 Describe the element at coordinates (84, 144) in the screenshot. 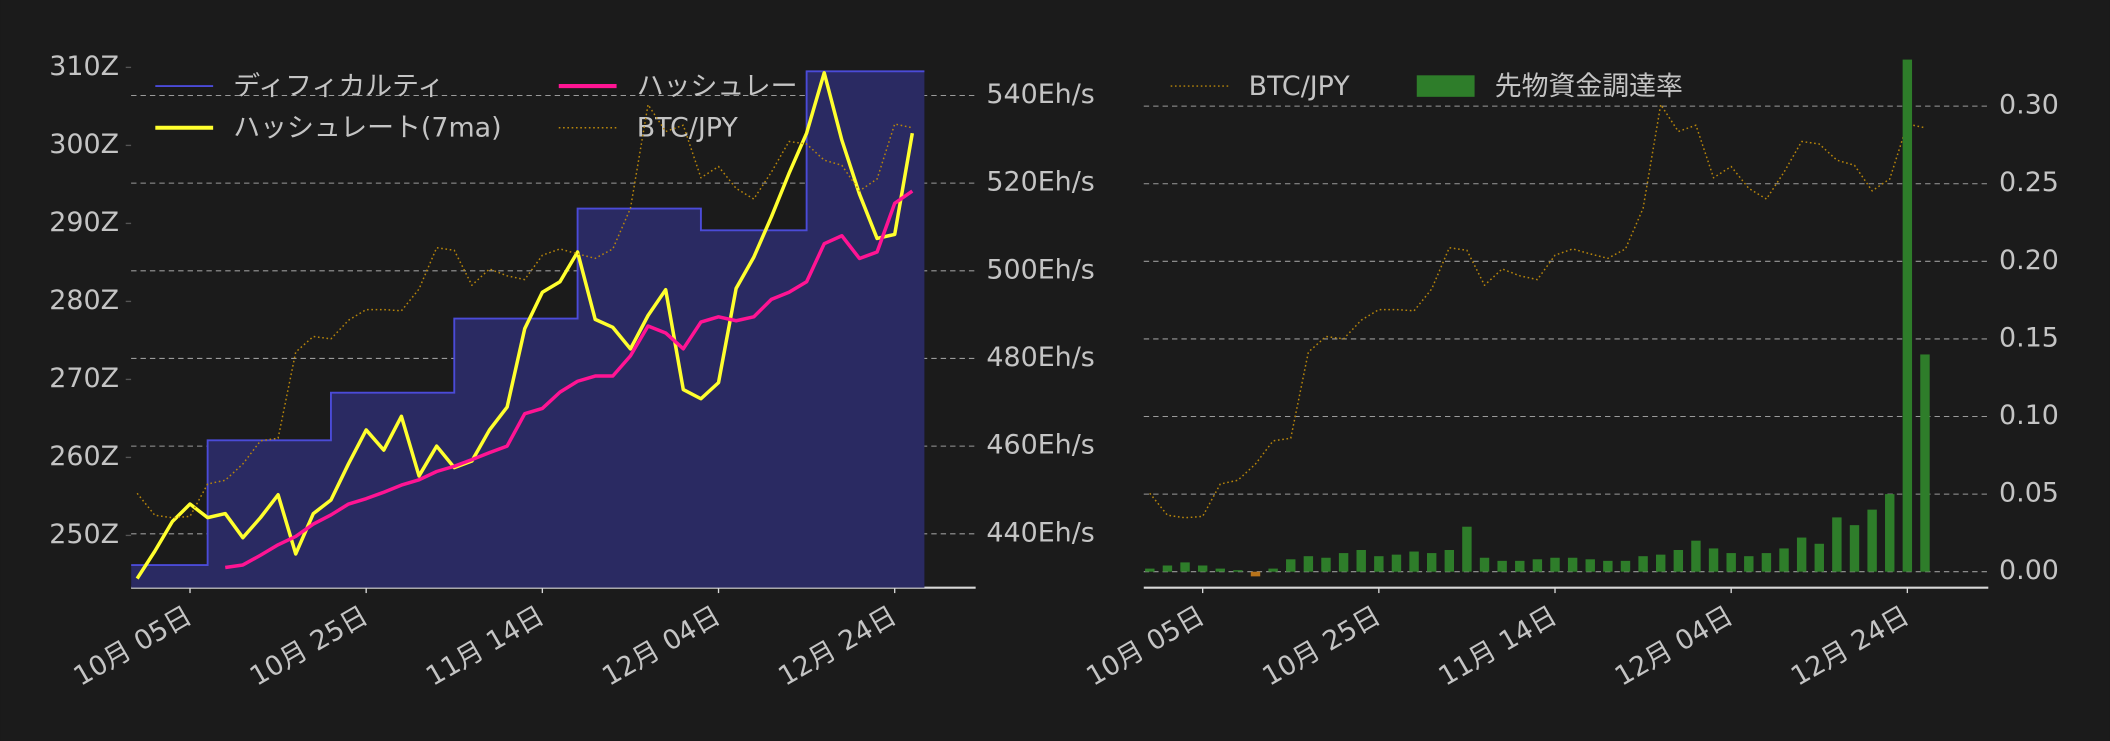

I see `y-tick-label: 300Z` at that location.